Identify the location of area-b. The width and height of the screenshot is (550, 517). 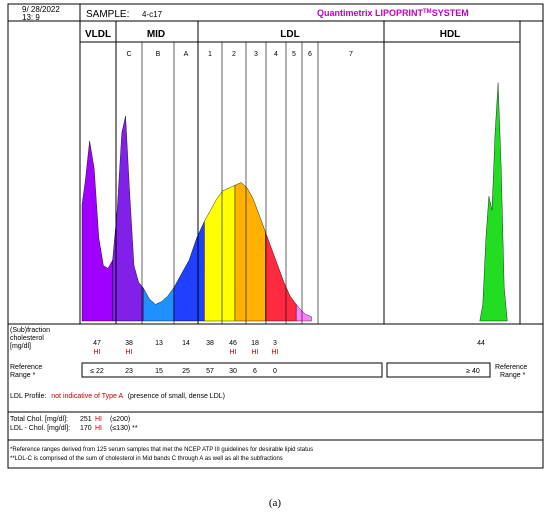
(158, 304).